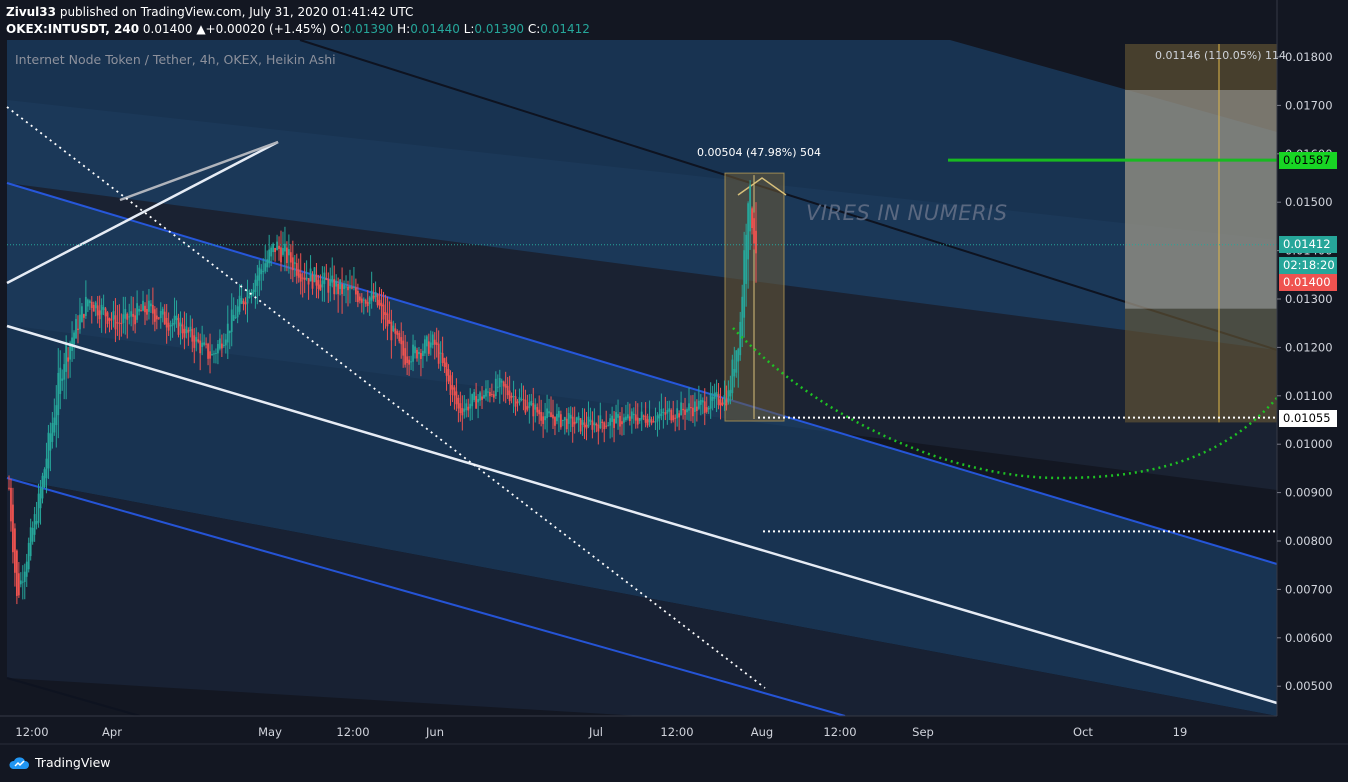 The height and width of the screenshot is (782, 1348). I want to click on time-tick-label: 12:00, so click(352, 732).